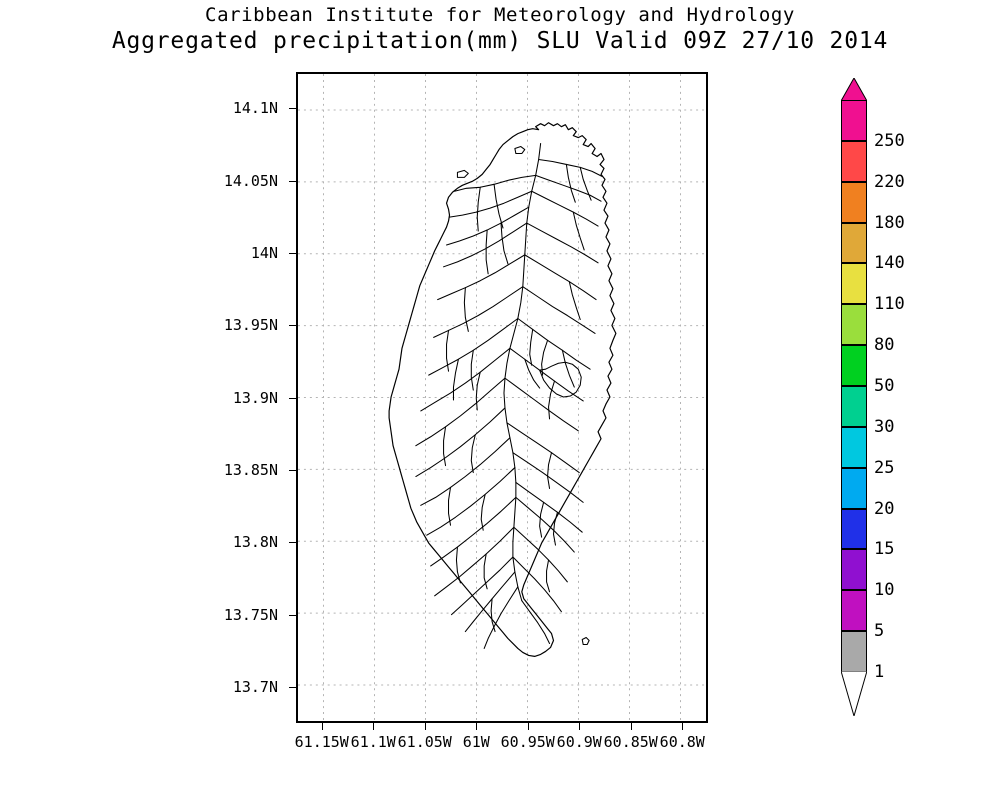 This screenshot has width=1000, height=800. Describe the element at coordinates (884, 345) in the screenshot. I see `colorbar-tick-label: 80` at that location.